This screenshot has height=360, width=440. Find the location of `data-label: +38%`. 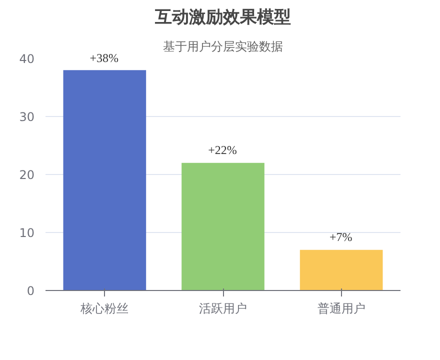

data-label: +38% is located at coordinates (104, 58).